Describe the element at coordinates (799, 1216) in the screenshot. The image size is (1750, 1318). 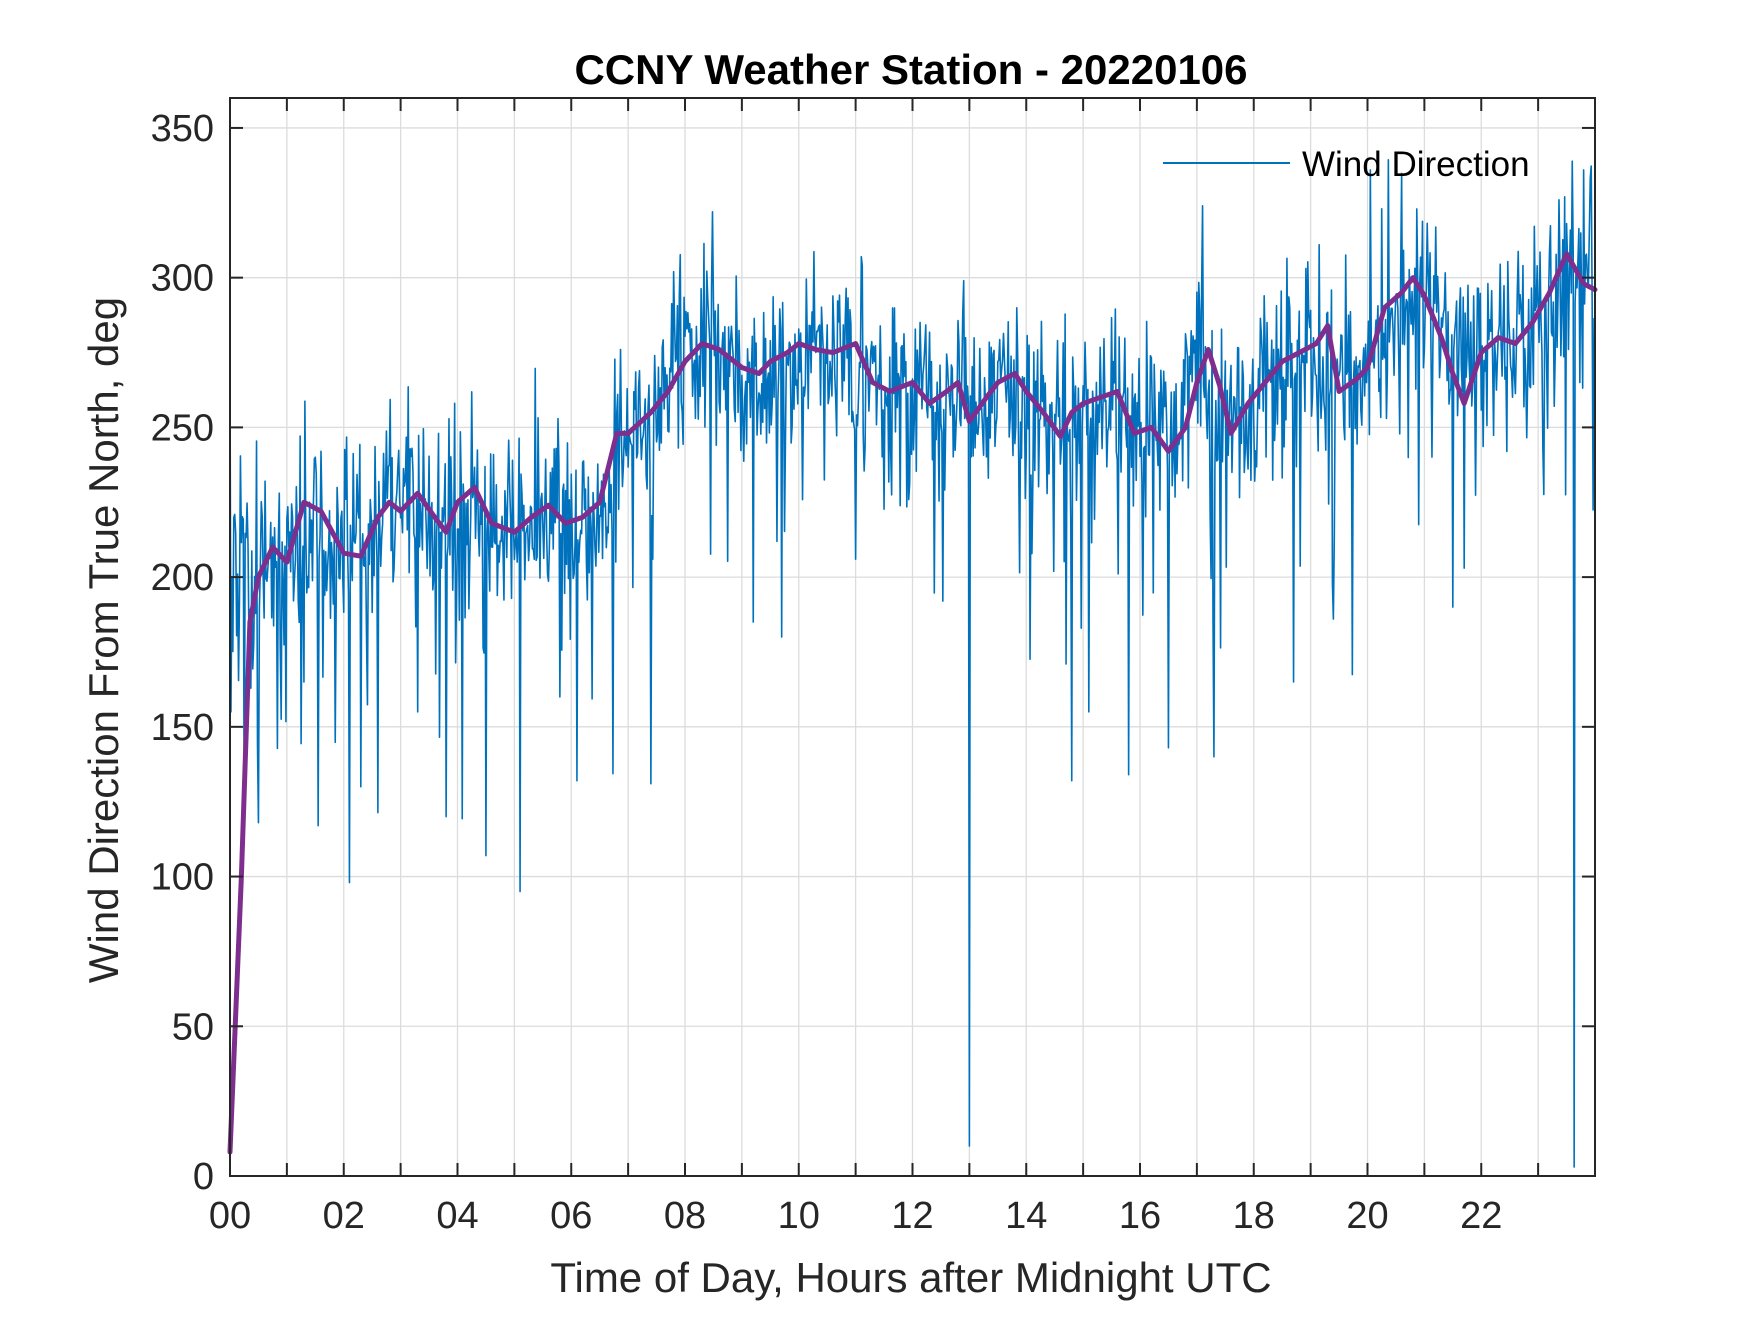
I see `x-tick-label: 10` at that location.